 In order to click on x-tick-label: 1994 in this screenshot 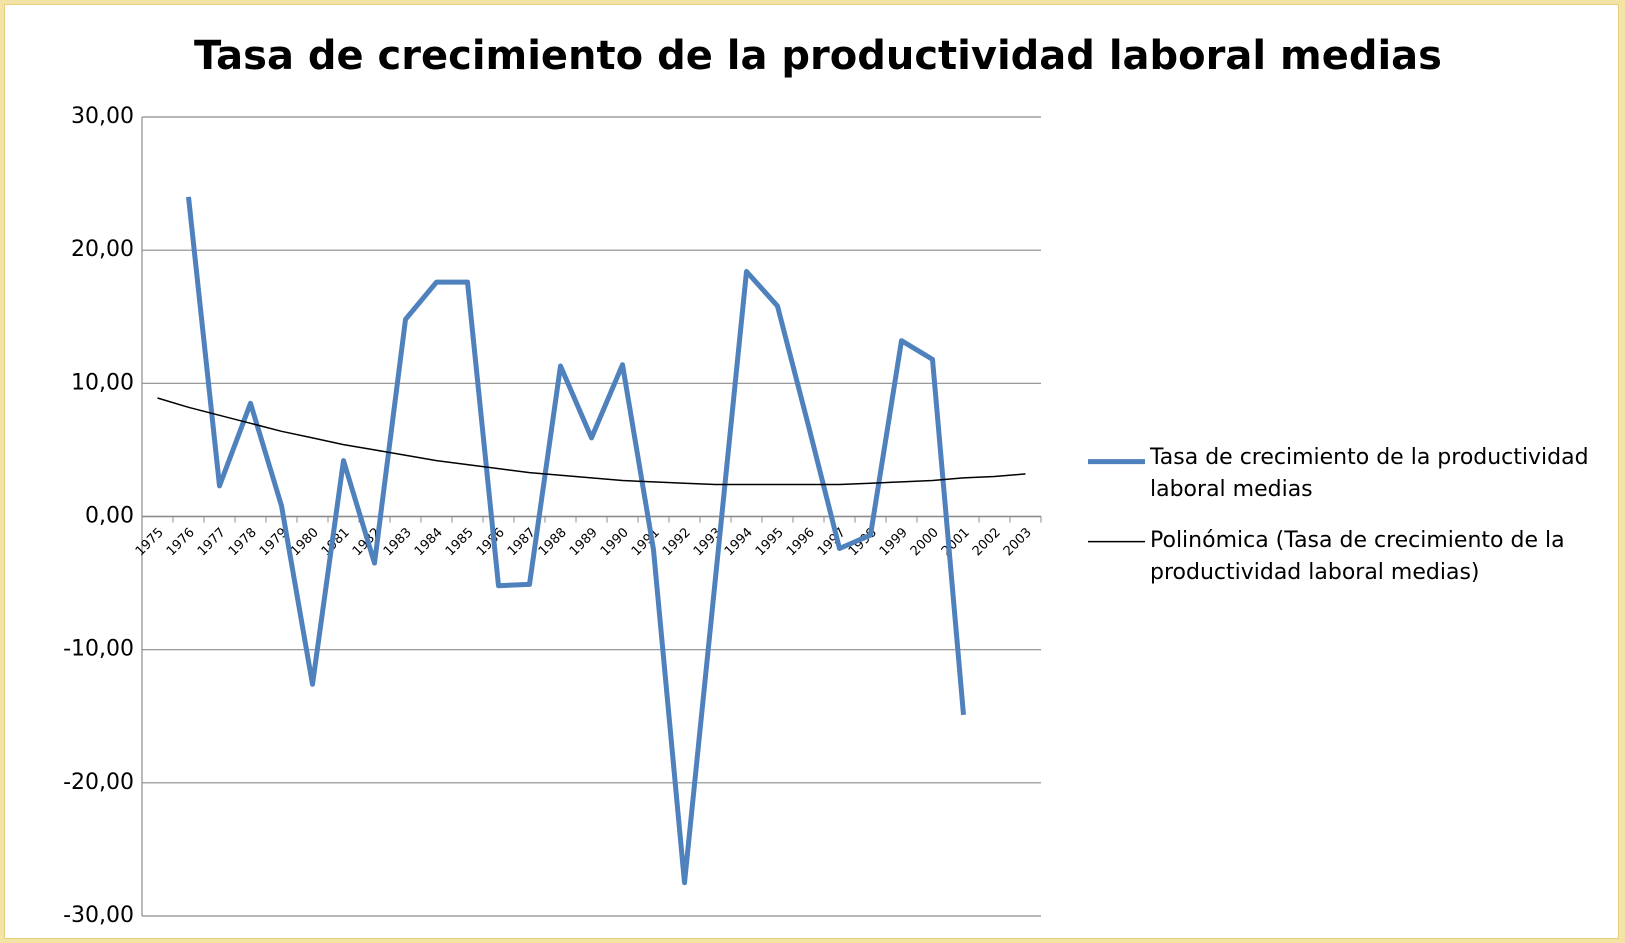, I will do `click(739, 542)`.